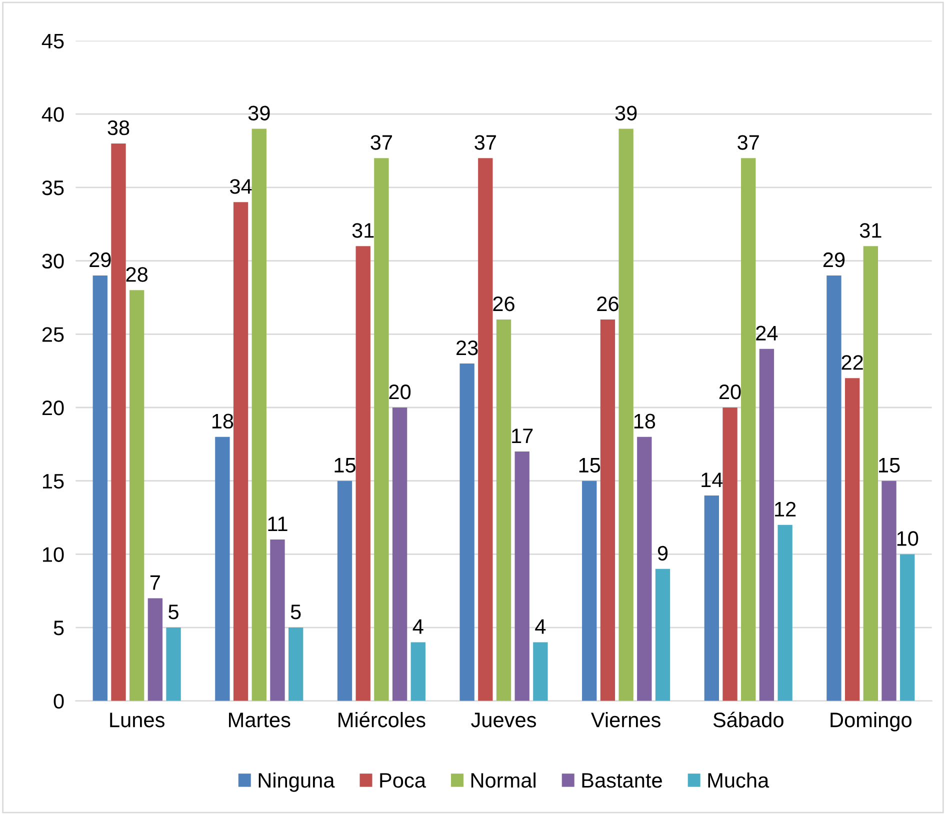 Image resolution: width=946 pixels, height=815 pixels. What do you see at coordinates (137, 274) in the screenshot?
I see `data-label: 28` at bounding box center [137, 274].